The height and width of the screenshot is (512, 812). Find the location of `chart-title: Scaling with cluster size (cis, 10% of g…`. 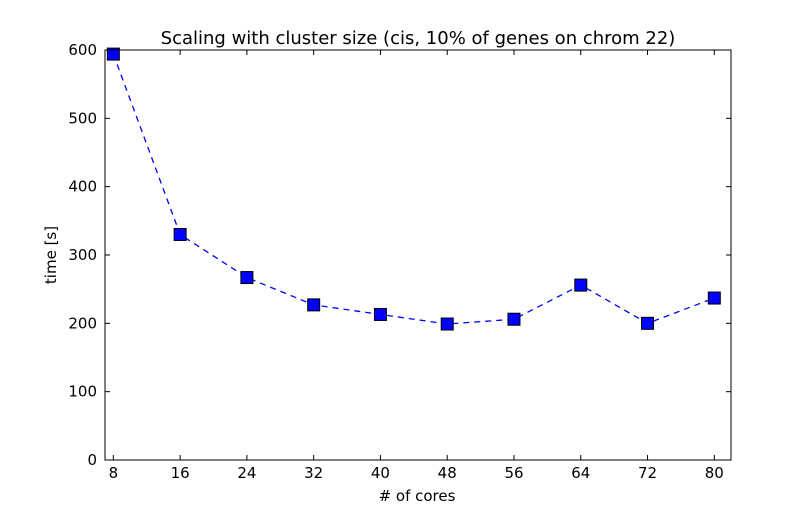

chart-title: Scaling with cluster size (cis, 10% of g… is located at coordinates (418, 38).